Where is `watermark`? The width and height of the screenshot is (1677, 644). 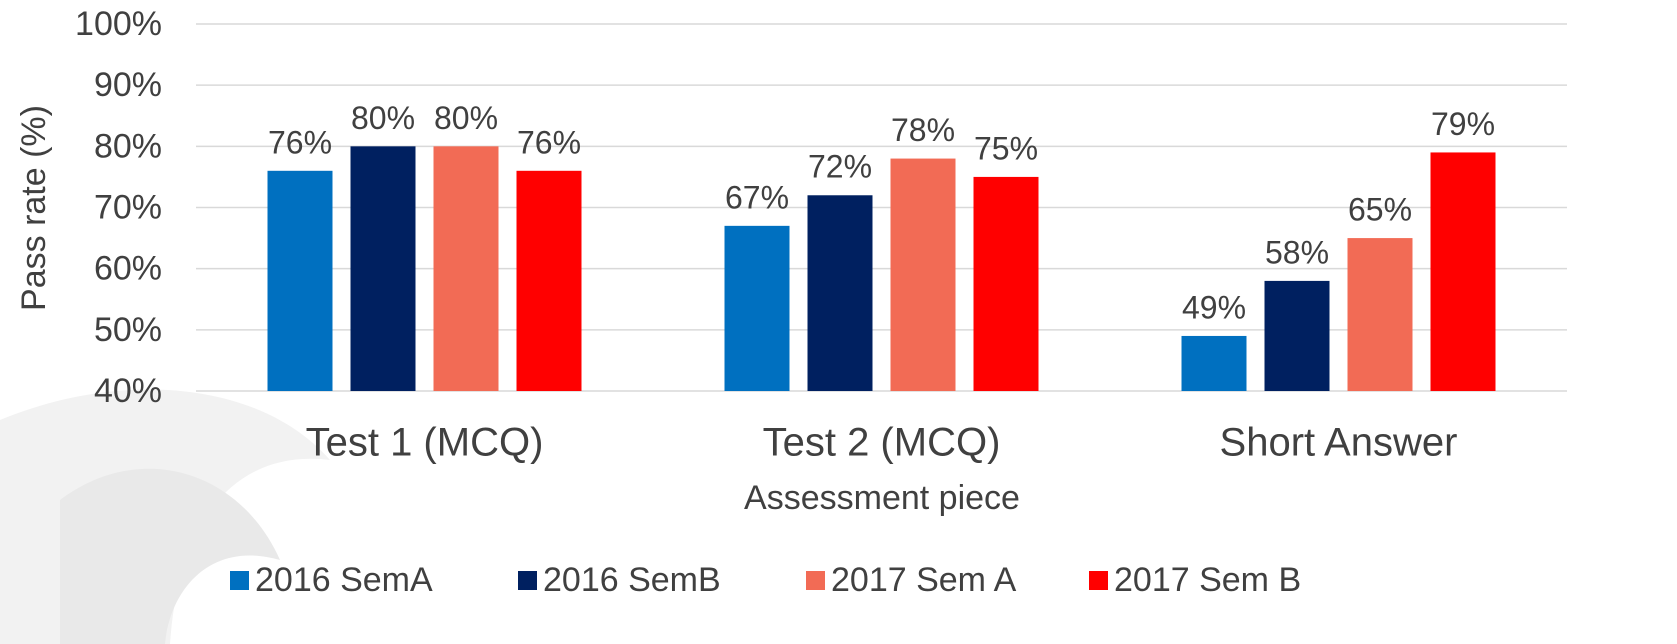
watermark is located at coordinates (170, 556).